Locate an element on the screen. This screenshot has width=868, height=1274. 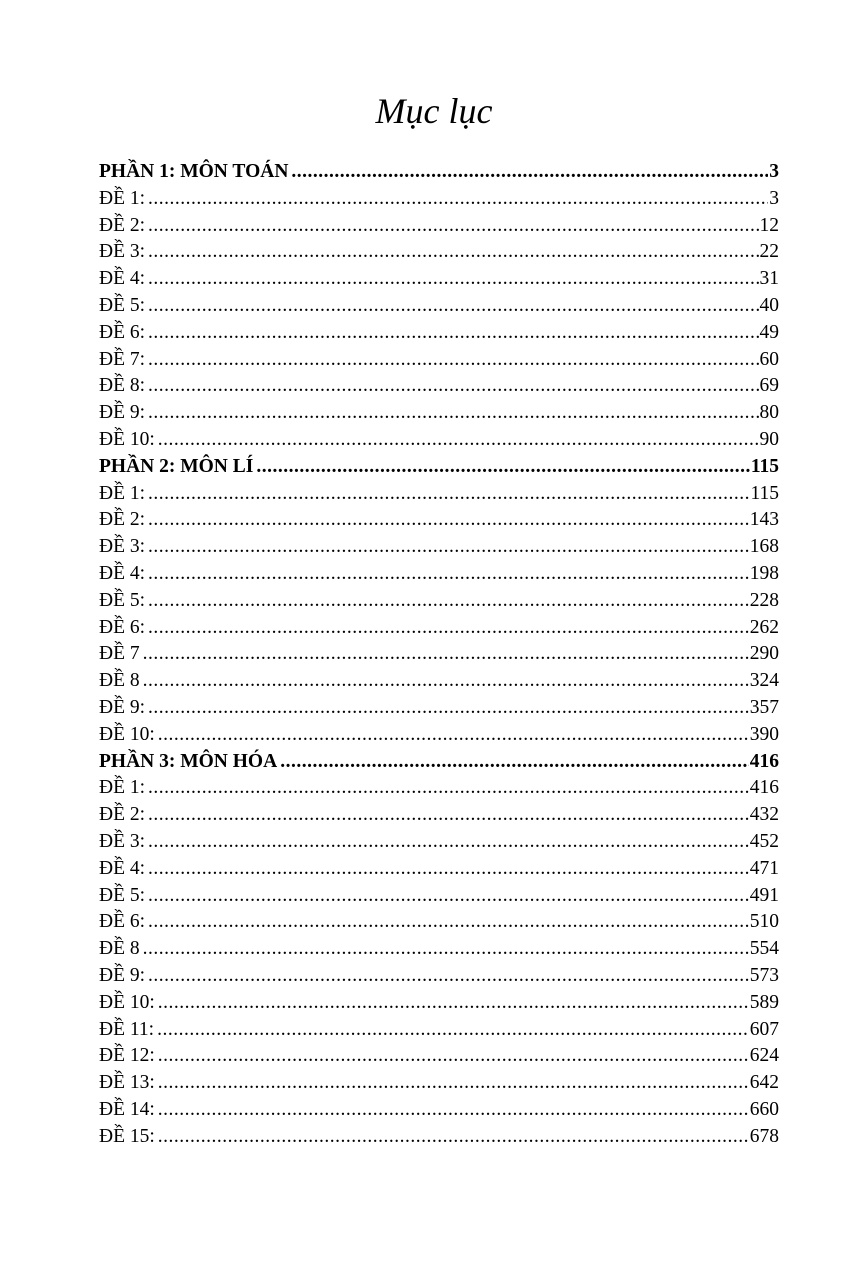
toc-entry: ĐỀ 2: 432 is located at coordinates (439, 815).